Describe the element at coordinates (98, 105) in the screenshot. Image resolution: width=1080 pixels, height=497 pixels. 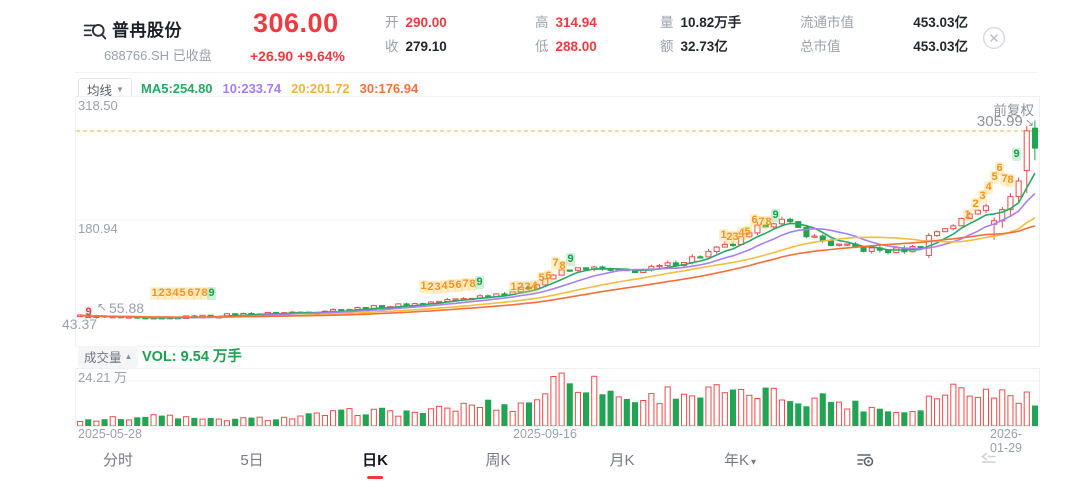
I see `y-axis-label-top: 318.50` at that location.